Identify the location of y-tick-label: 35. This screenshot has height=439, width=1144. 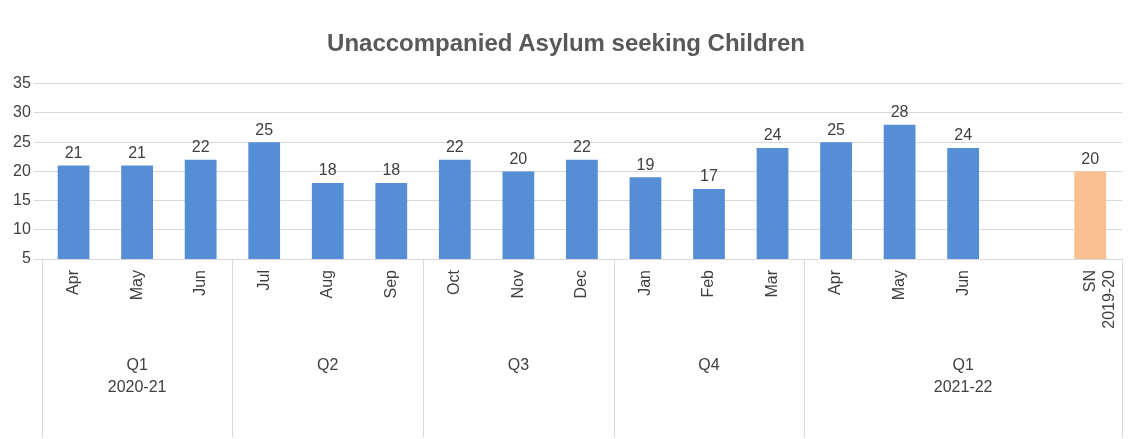
(22, 83).